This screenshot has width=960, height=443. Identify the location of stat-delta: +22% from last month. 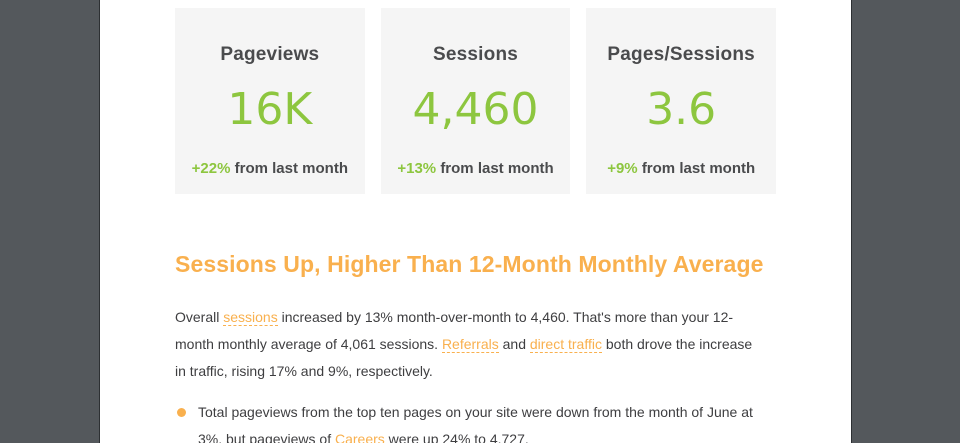
(270, 168).